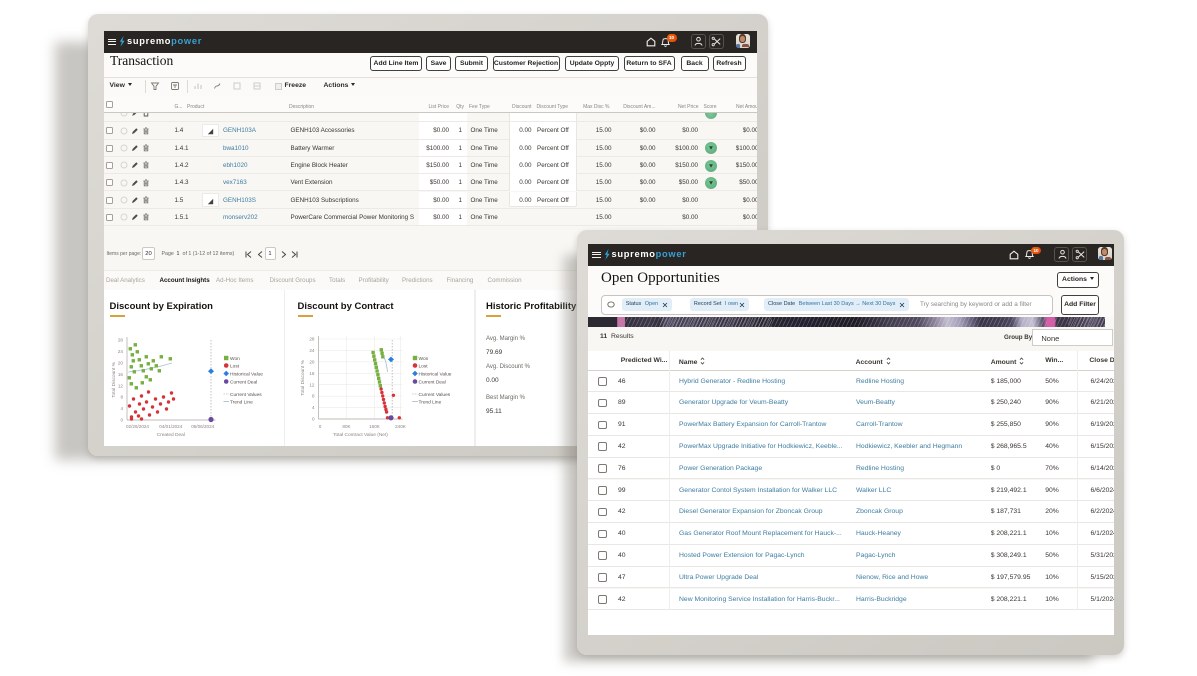 Image resolution: width=1197 pixels, height=676 pixels. Describe the element at coordinates (401, 426) in the screenshot. I see `svg-text: 240K` at that location.